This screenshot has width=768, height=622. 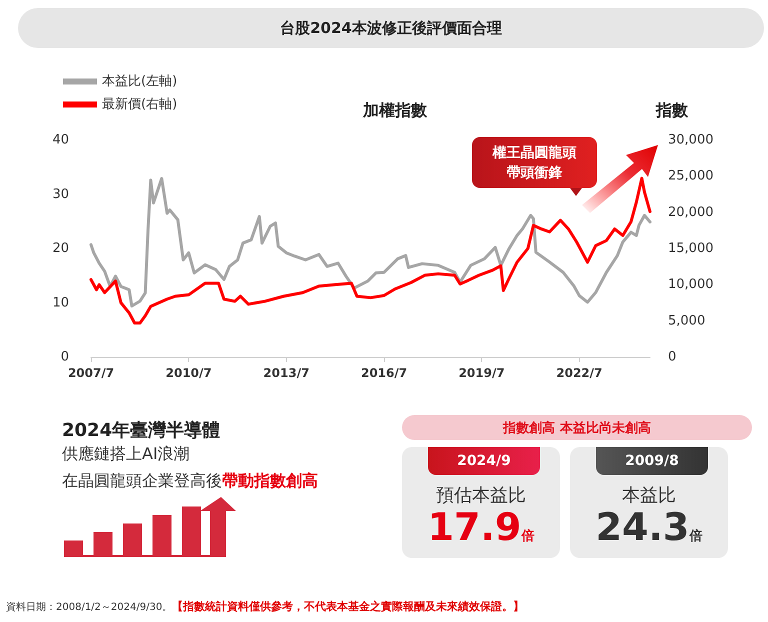 What do you see at coordinates (687, 320) in the screenshot?
I see `y2-tick-label: 5,000` at bounding box center [687, 320].